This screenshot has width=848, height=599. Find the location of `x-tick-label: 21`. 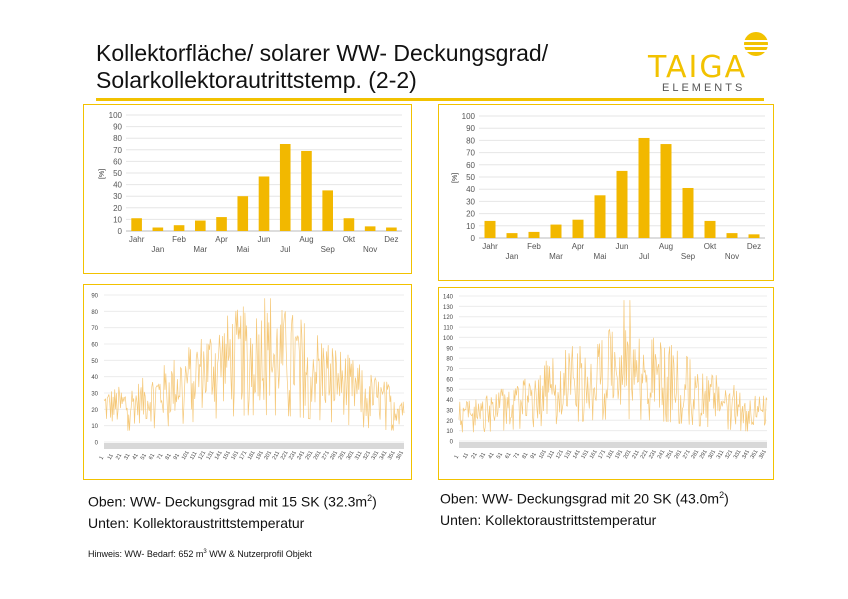

x-tick-label: 21 is located at coordinates (474, 456).